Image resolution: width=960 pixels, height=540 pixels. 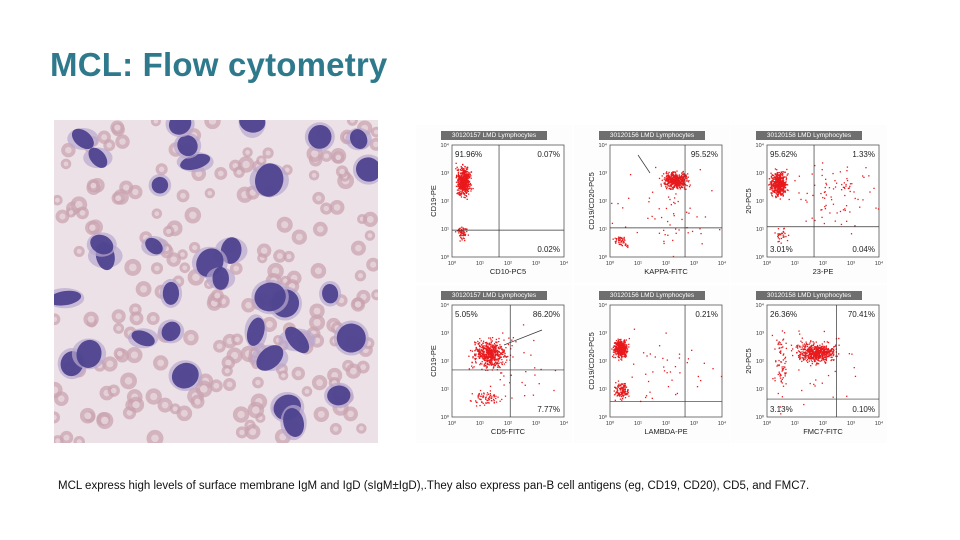 What do you see at coordinates (445, 174) in the screenshot?
I see `y-tick-label: 10³` at bounding box center [445, 174].